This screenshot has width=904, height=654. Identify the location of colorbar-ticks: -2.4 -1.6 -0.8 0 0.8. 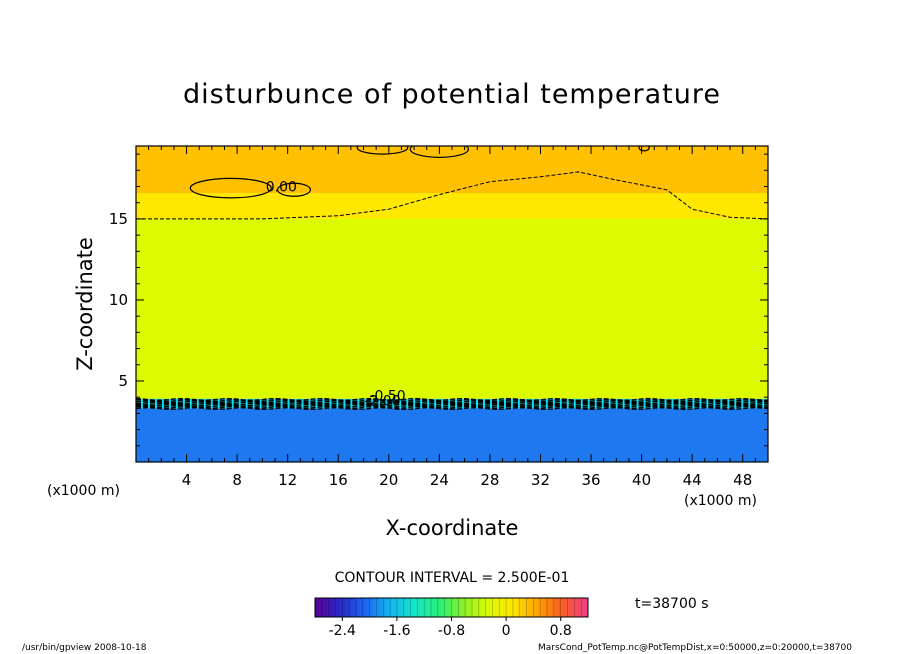
(451, 618).